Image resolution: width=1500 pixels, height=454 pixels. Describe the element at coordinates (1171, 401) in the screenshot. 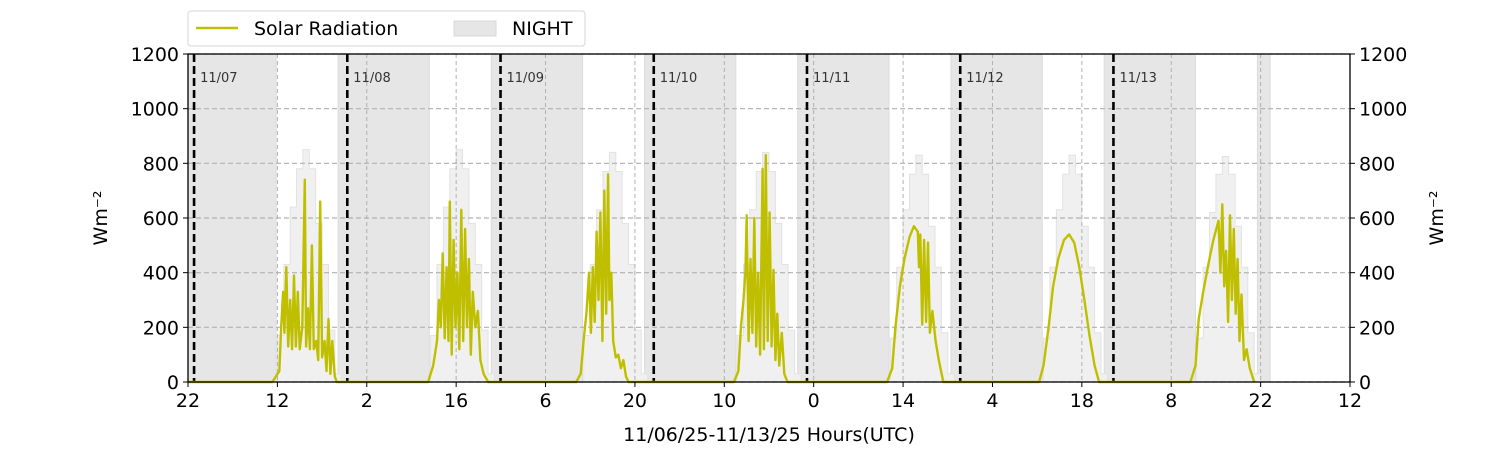

I see `x-tick-label: 8` at that location.